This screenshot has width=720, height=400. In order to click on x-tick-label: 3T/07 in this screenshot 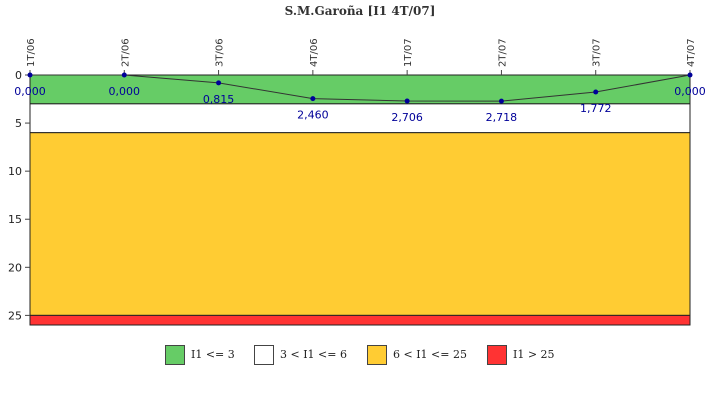, I will do `click(597, 52)`.